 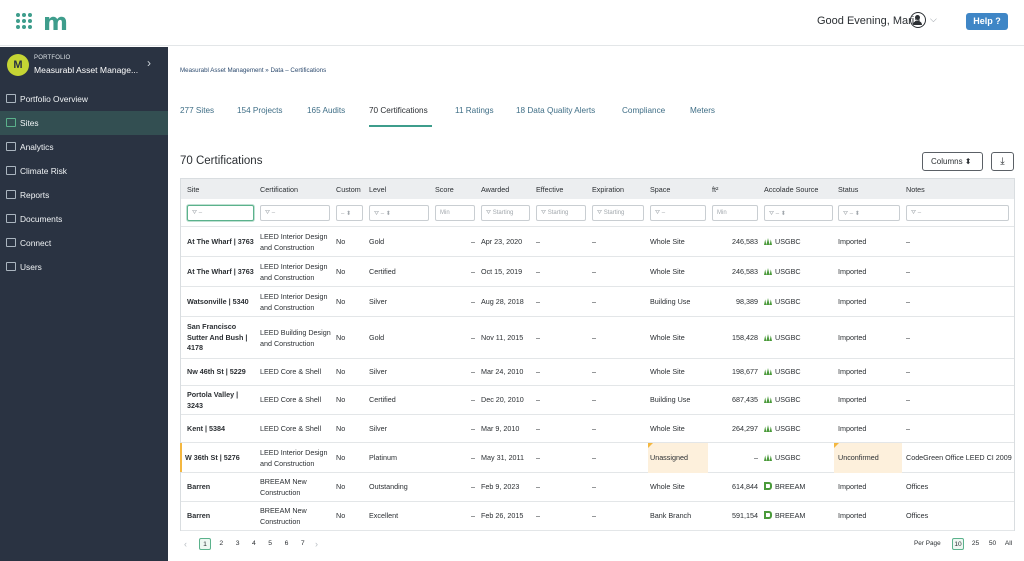 What do you see at coordinates (197, 110) in the screenshot?
I see `tab-277-sites: 277 Sites` at bounding box center [197, 110].